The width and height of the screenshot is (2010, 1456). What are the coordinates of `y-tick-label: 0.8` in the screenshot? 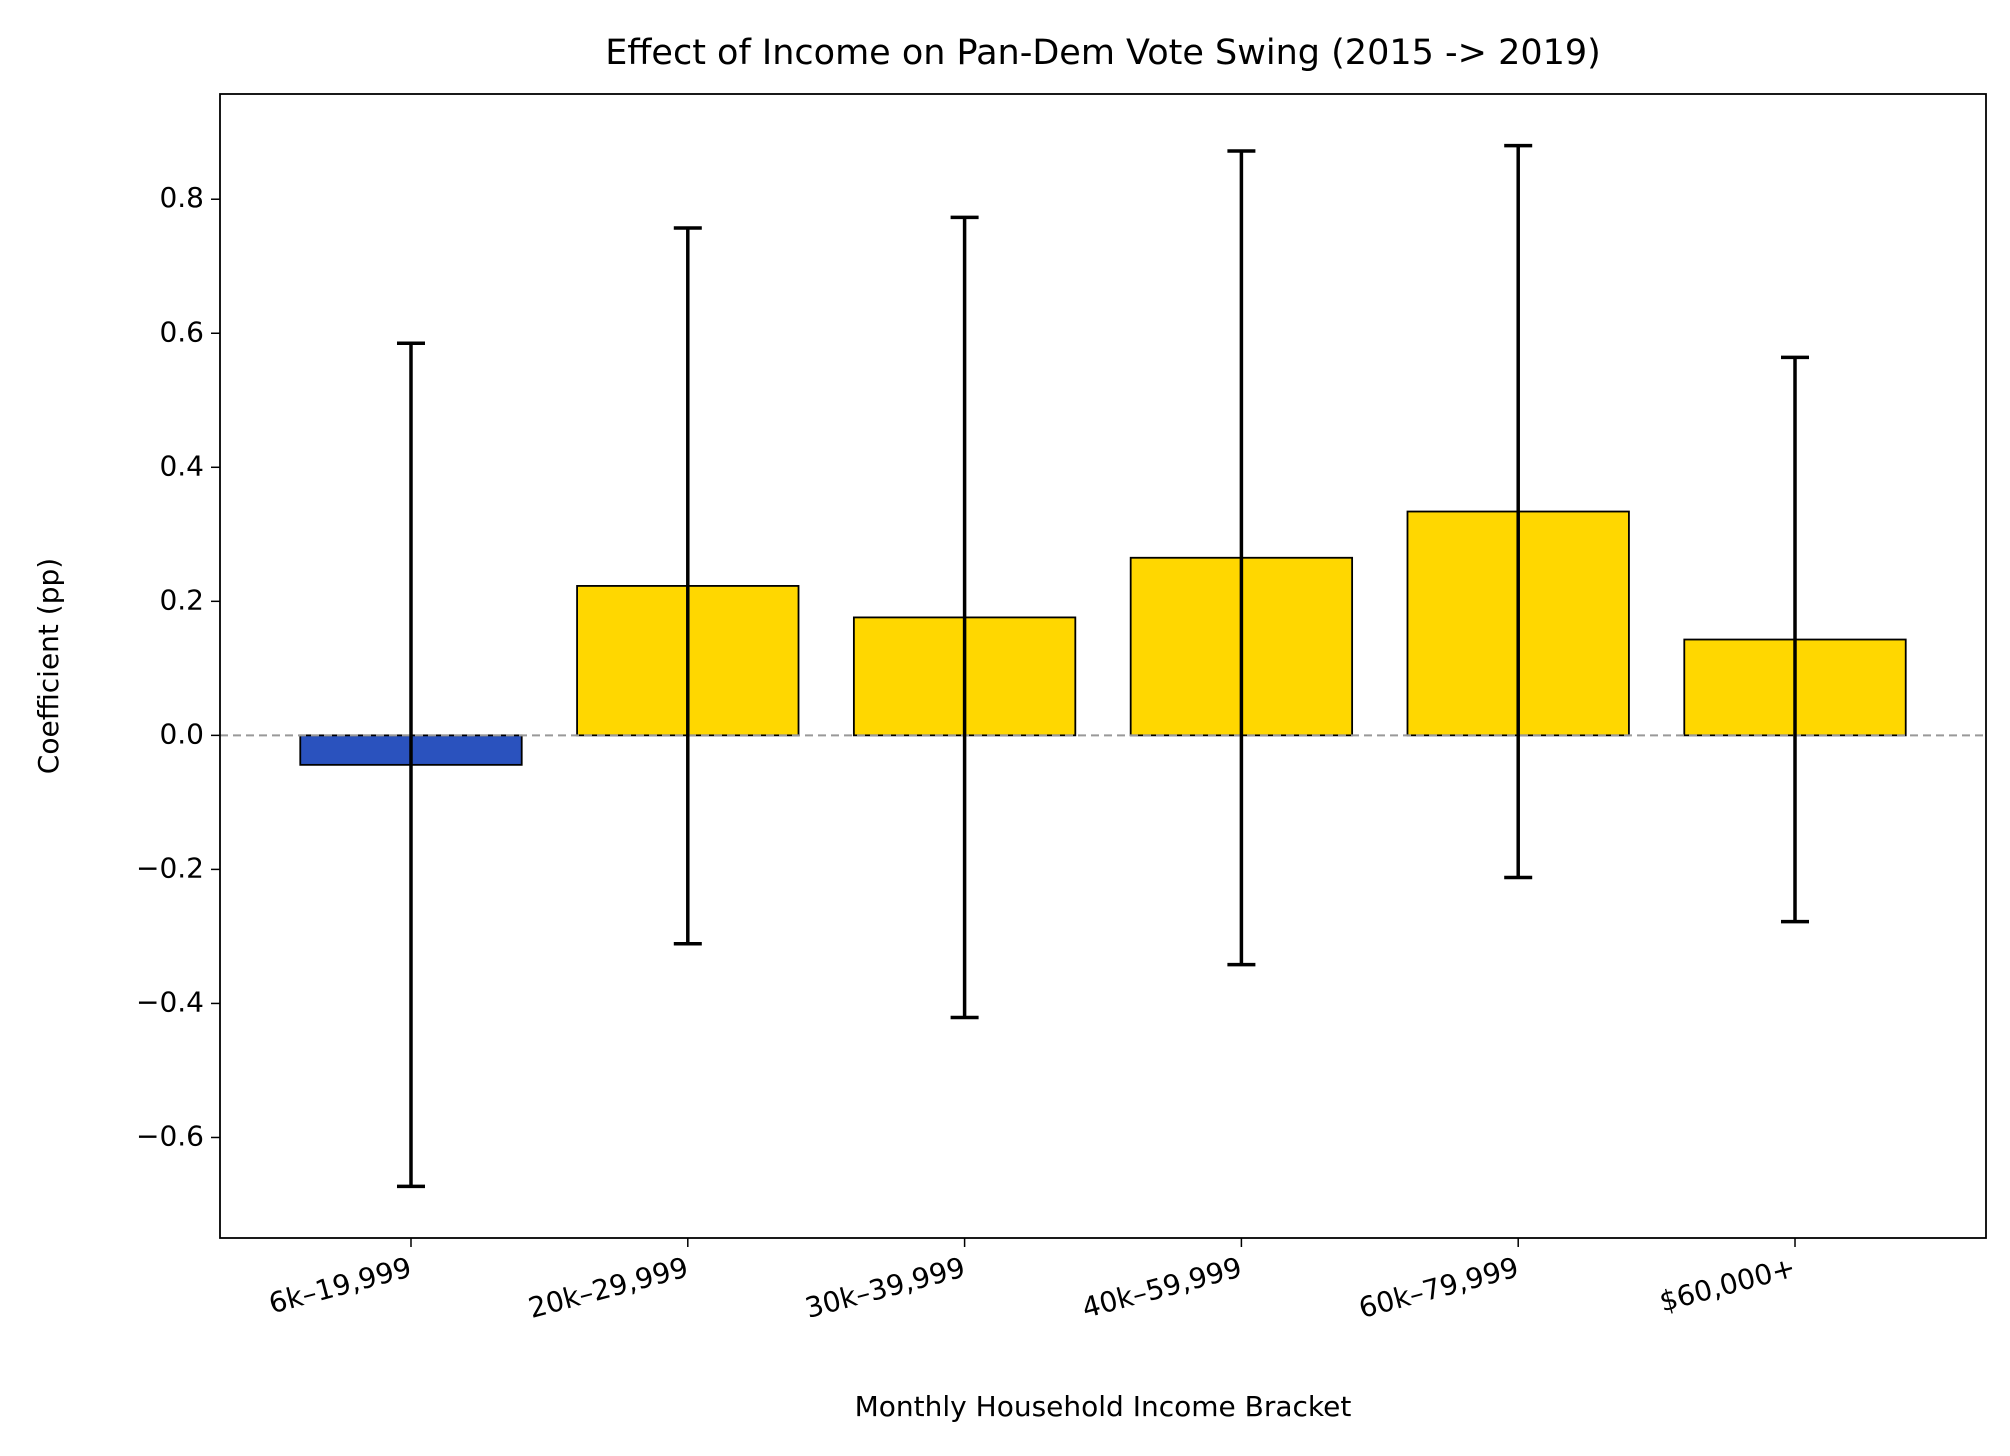 It's located at (181, 197).